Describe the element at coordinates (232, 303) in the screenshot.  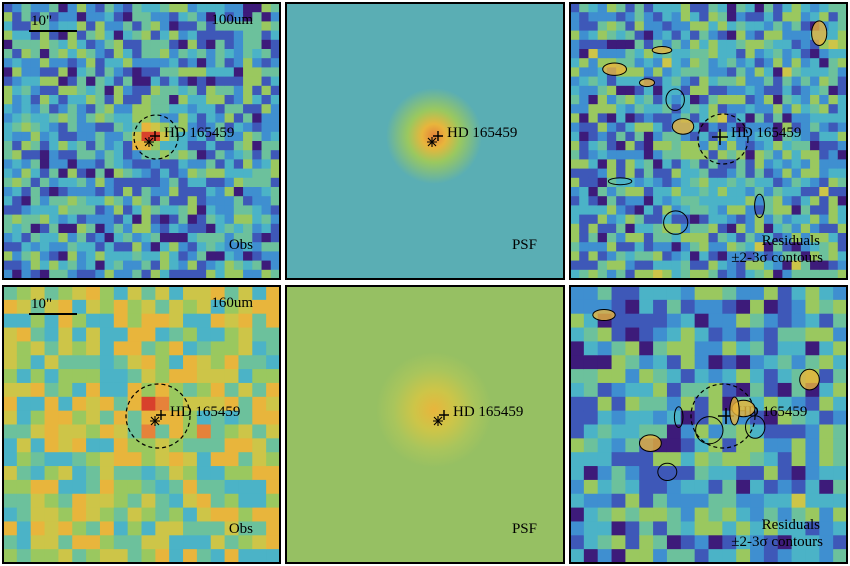
I see `band-label: 160um` at that location.